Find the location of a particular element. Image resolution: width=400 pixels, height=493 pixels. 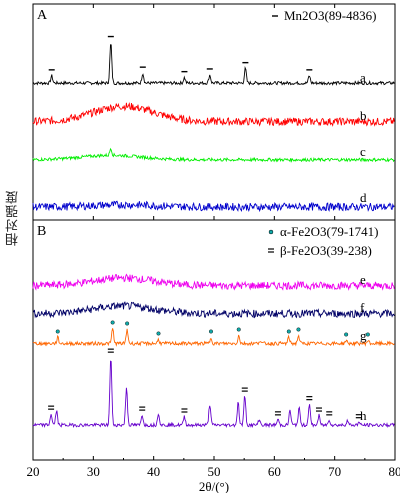

series-line-c is located at coordinates (213, 155).